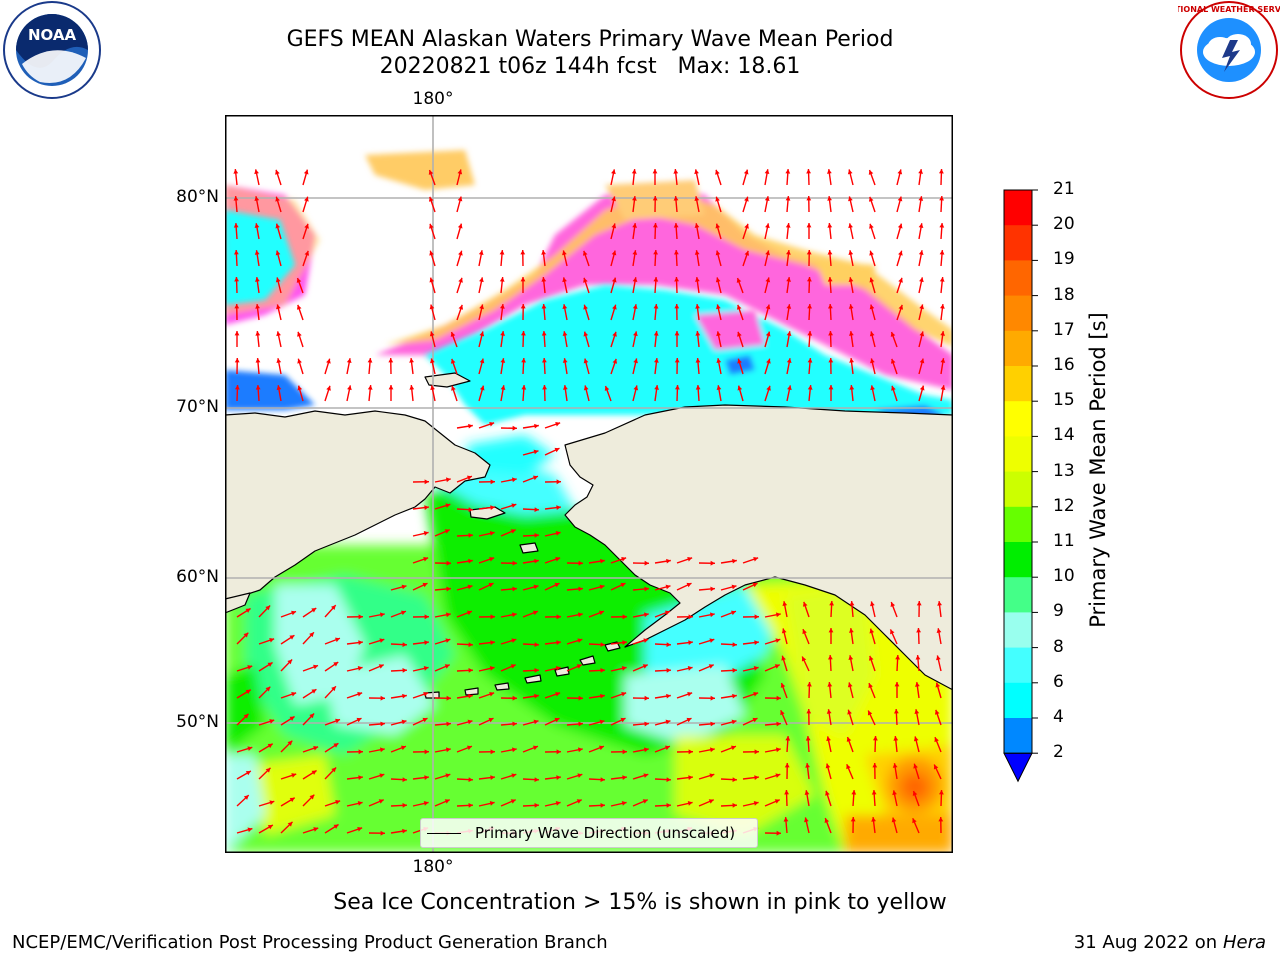 The height and width of the screenshot is (960, 1280). Describe the element at coordinates (1064, 365) in the screenshot. I see `colorbar-tick-label: 16` at that location.